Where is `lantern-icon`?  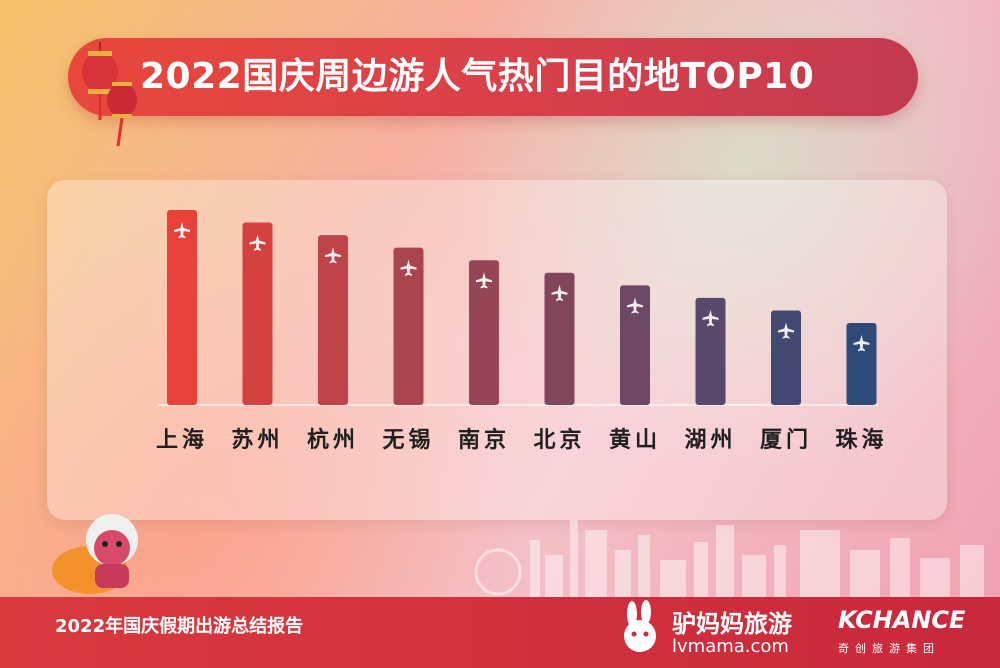 lantern-icon is located at coordinates (109, 94).